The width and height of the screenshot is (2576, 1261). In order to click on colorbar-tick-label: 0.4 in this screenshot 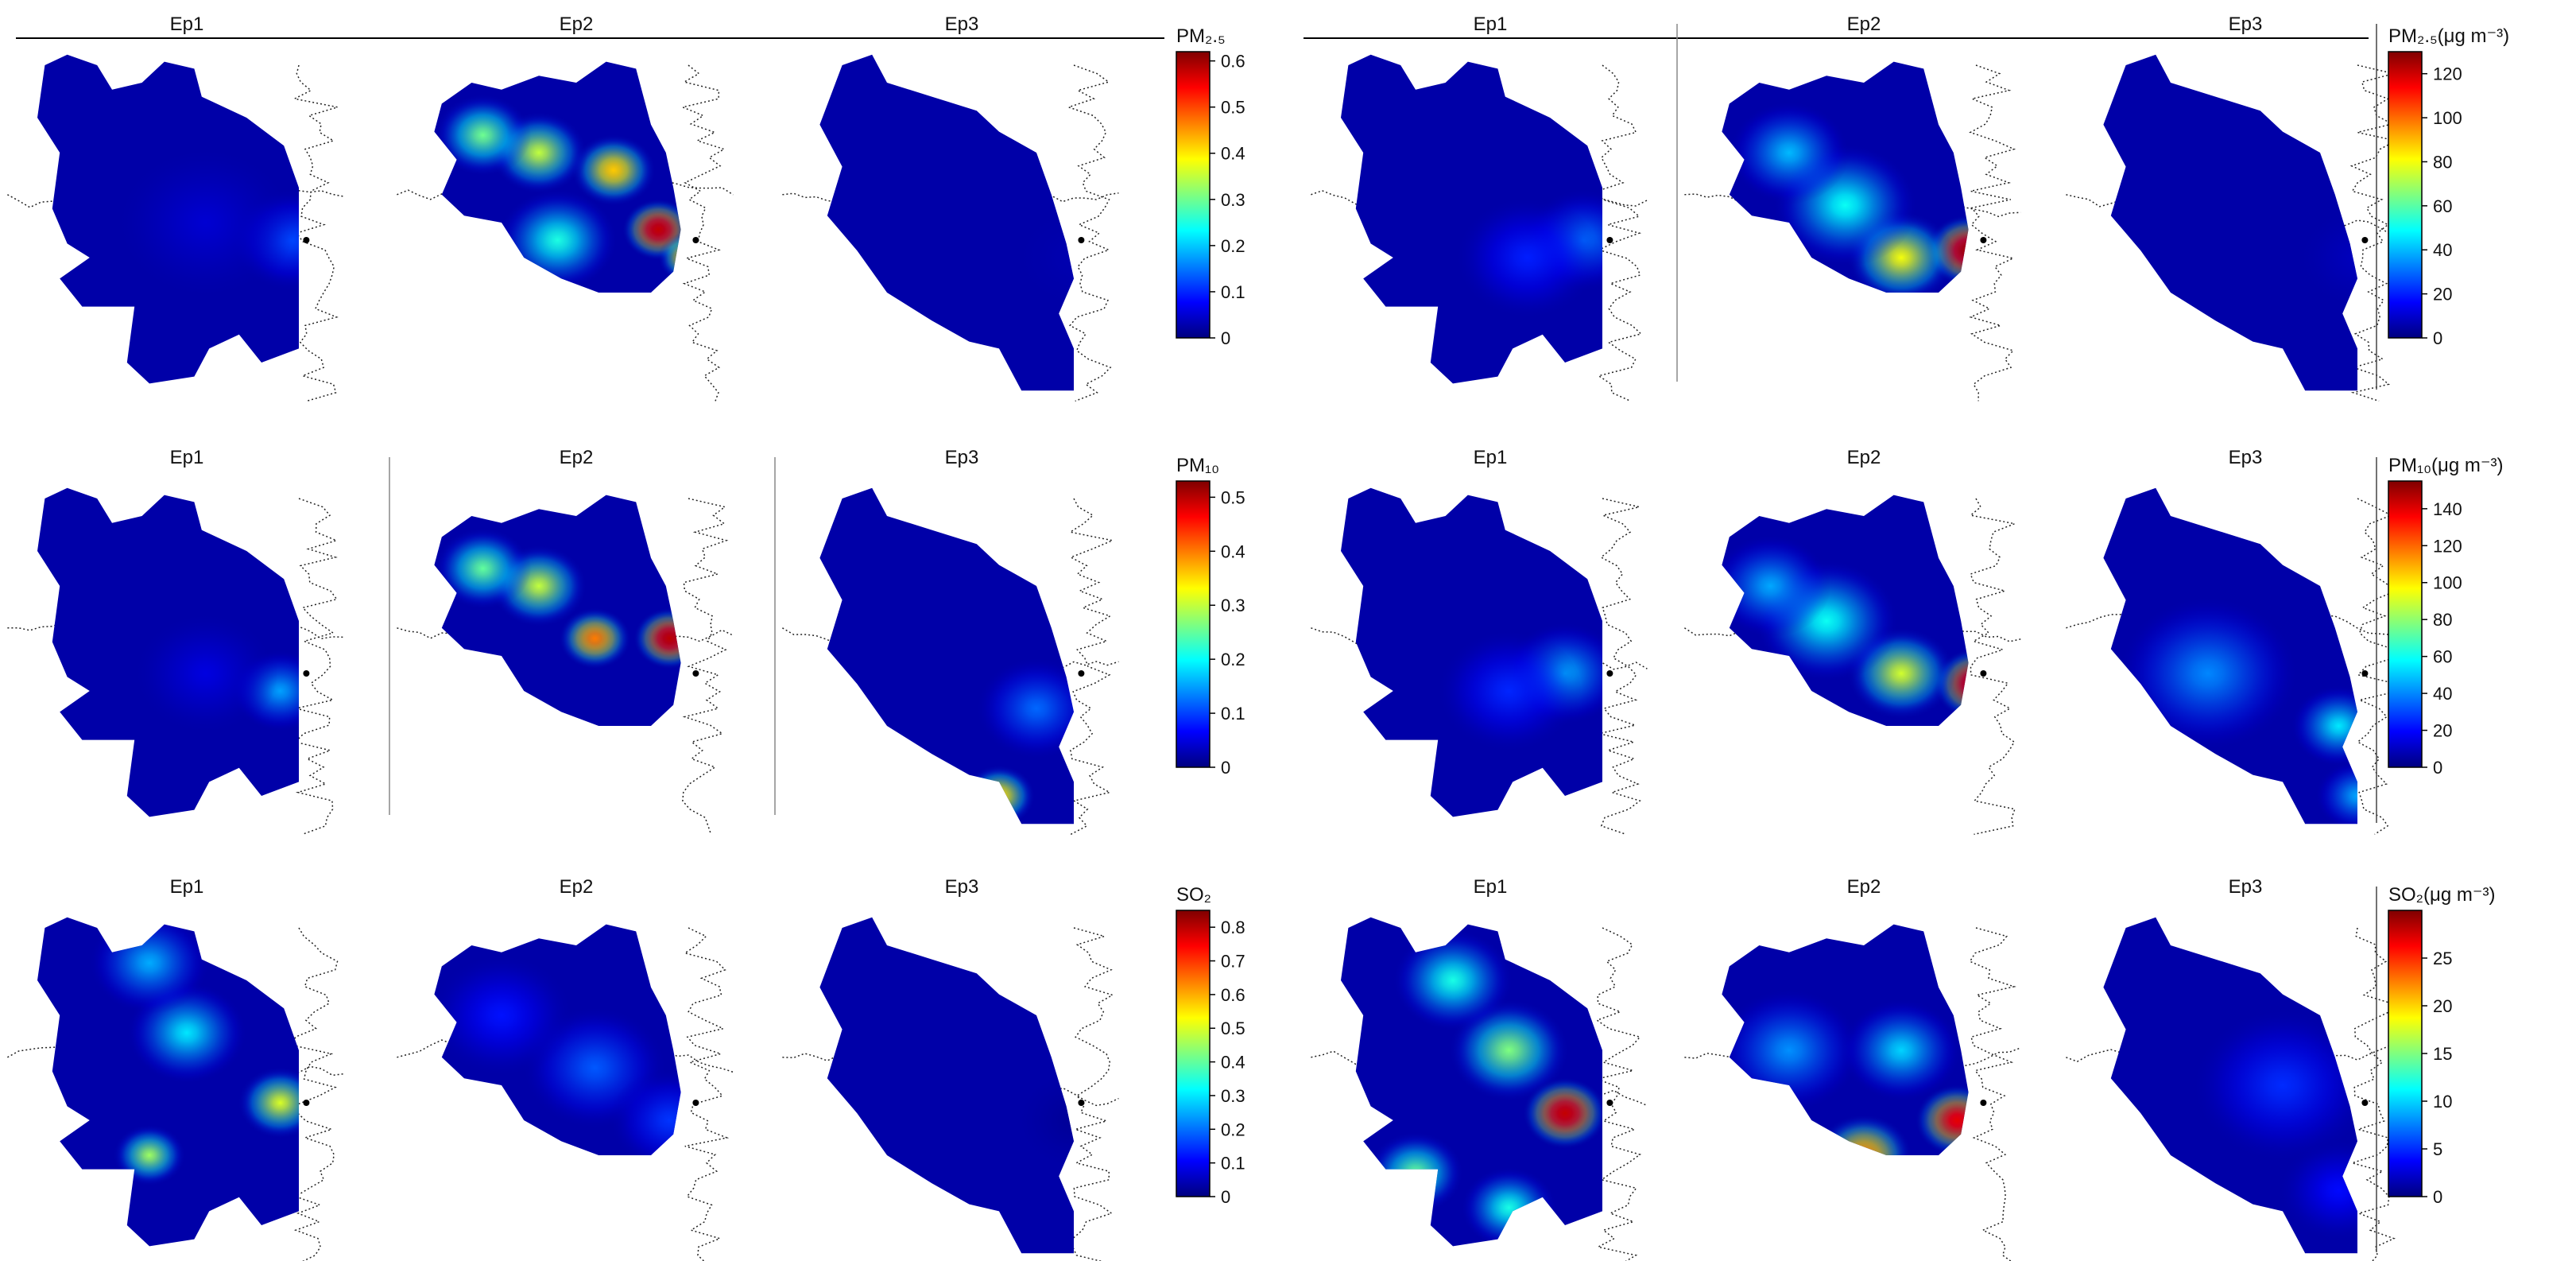, I will do `click(1233, 1063)`.